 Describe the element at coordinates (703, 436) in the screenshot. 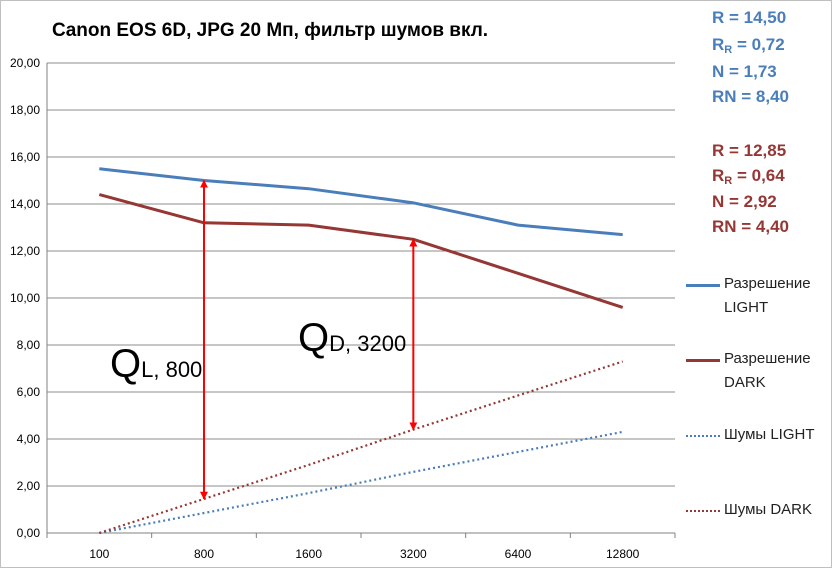

I see `legend-swatch-noise-light` at that location.